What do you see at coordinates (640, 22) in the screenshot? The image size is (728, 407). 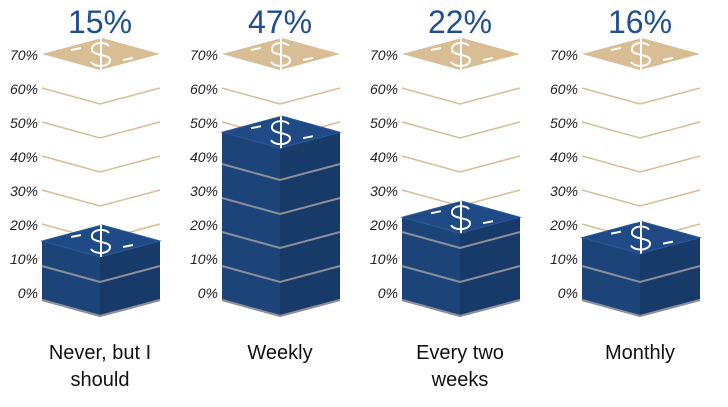 I see `value-label: 16%` at bounding box center [640, 22].